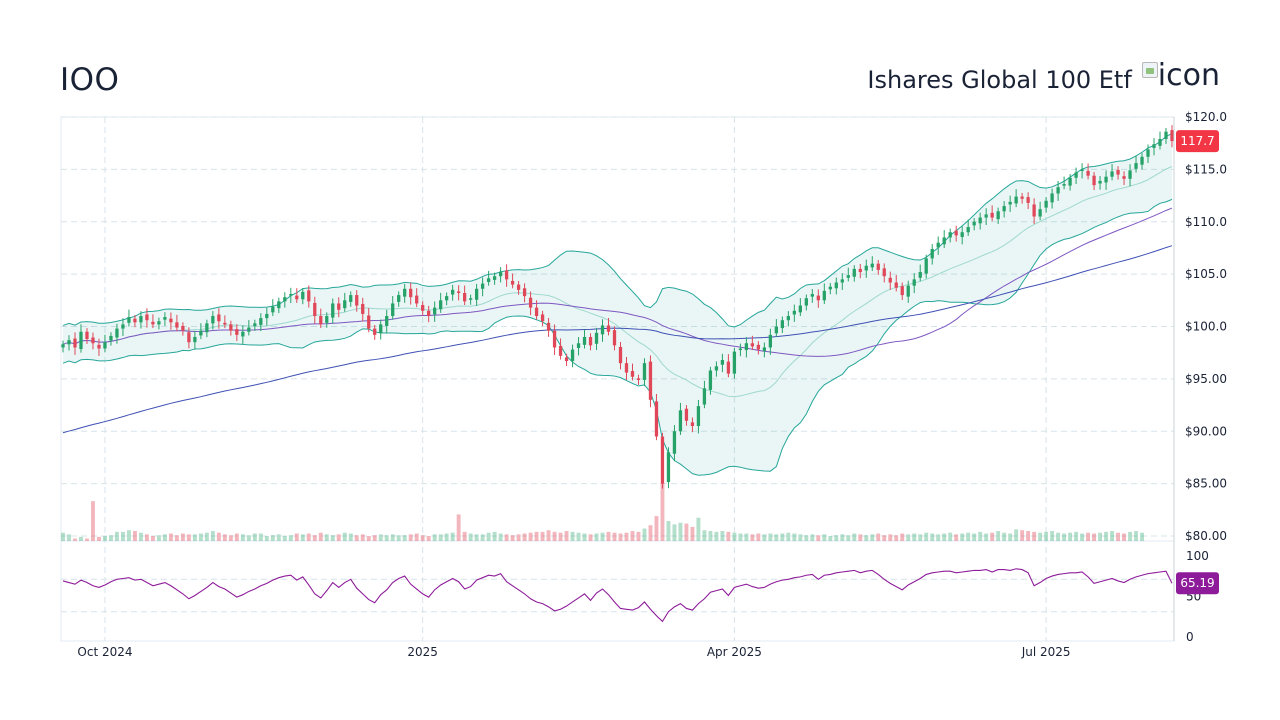 This screenshot has width=1280, height=720. Describe the element at coordinates (1149, 70) in the screenshot. I see `broken-image-icon` at that location.